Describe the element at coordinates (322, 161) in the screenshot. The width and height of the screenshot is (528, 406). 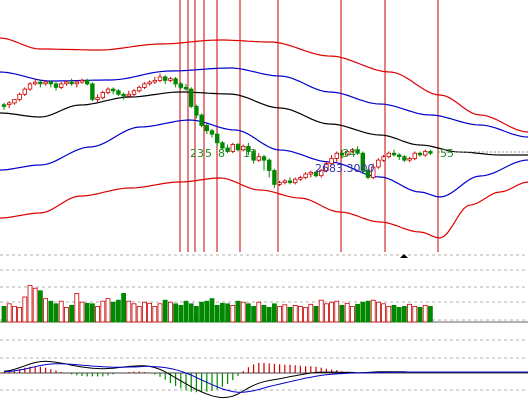
I see `count-labels: 23 5 8 13 34 55 2683.3000` at that location.